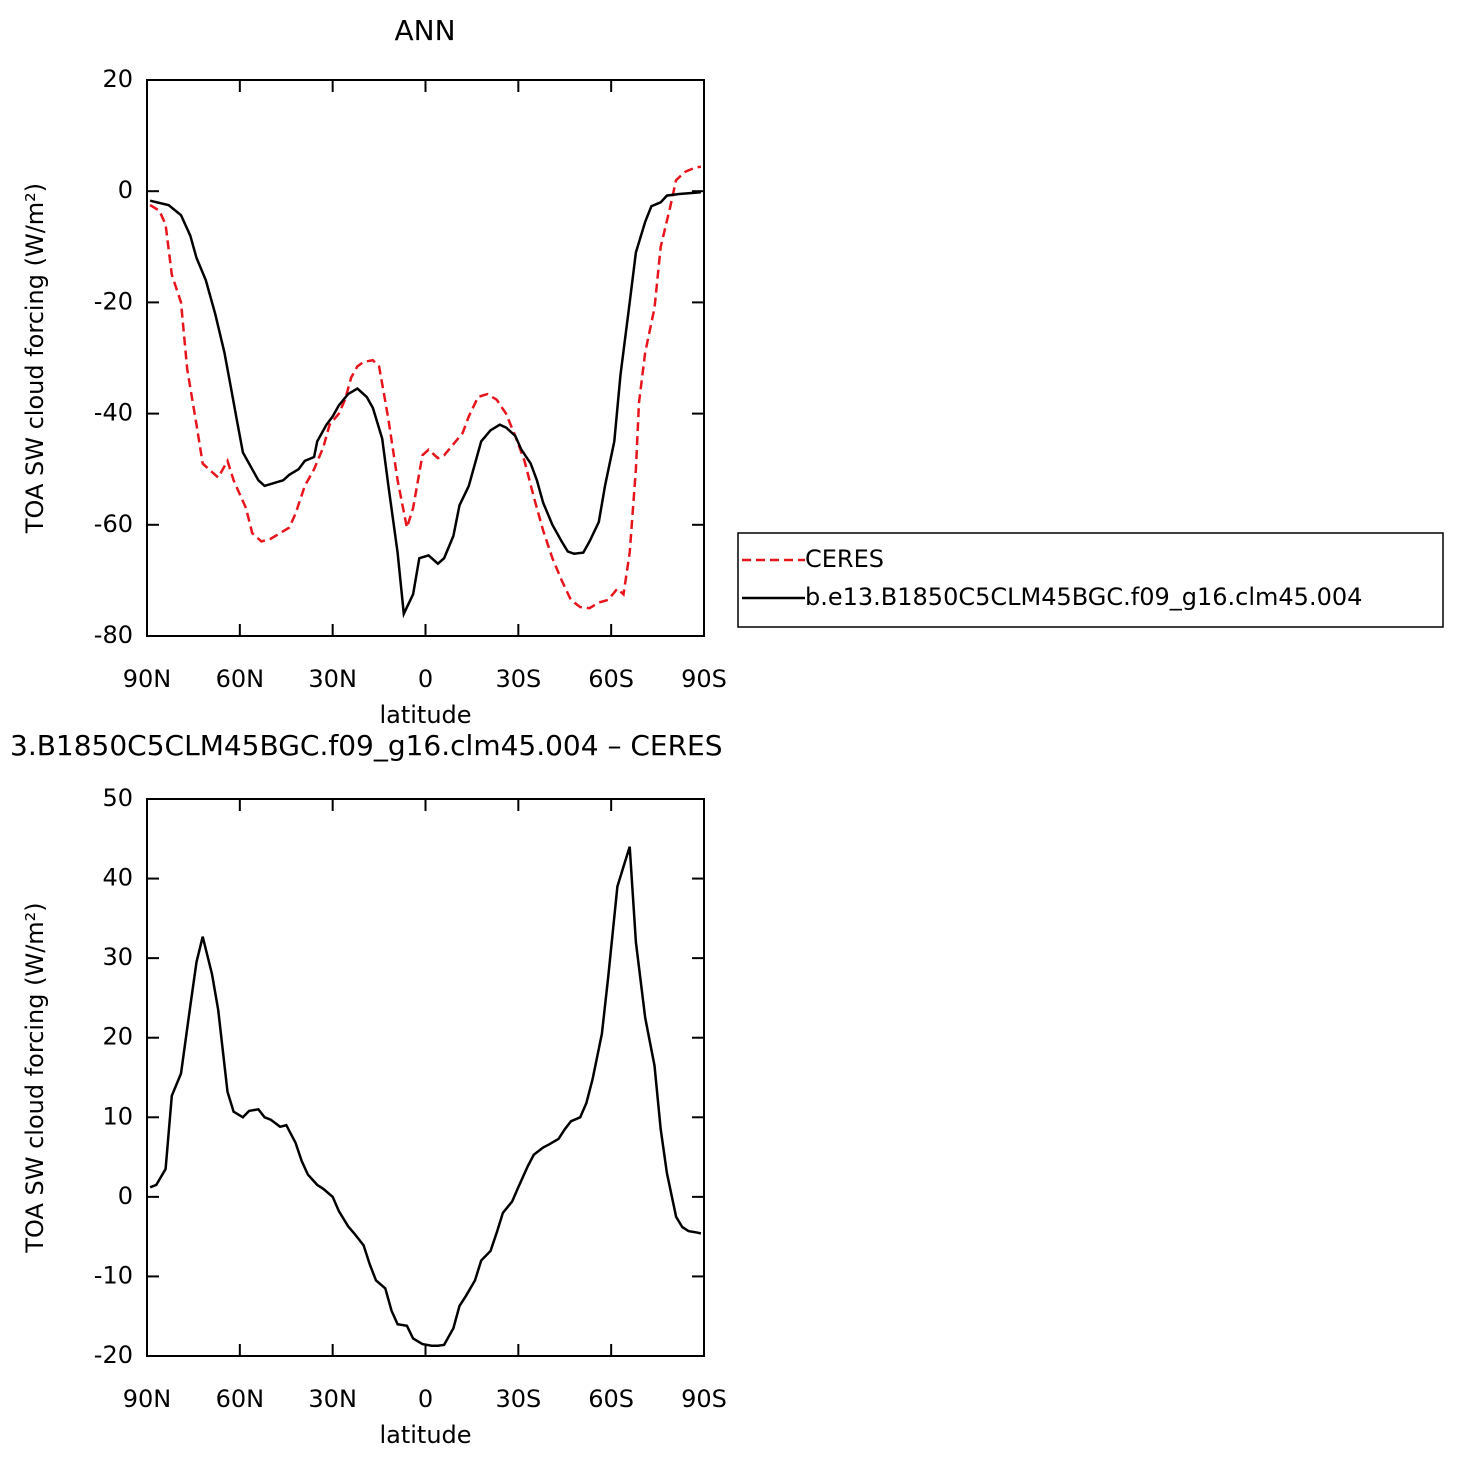 Image resolution: width=1463 pixels, height=1463 pixels. I want to click on y-tick-label: 30, so click(117, 957).